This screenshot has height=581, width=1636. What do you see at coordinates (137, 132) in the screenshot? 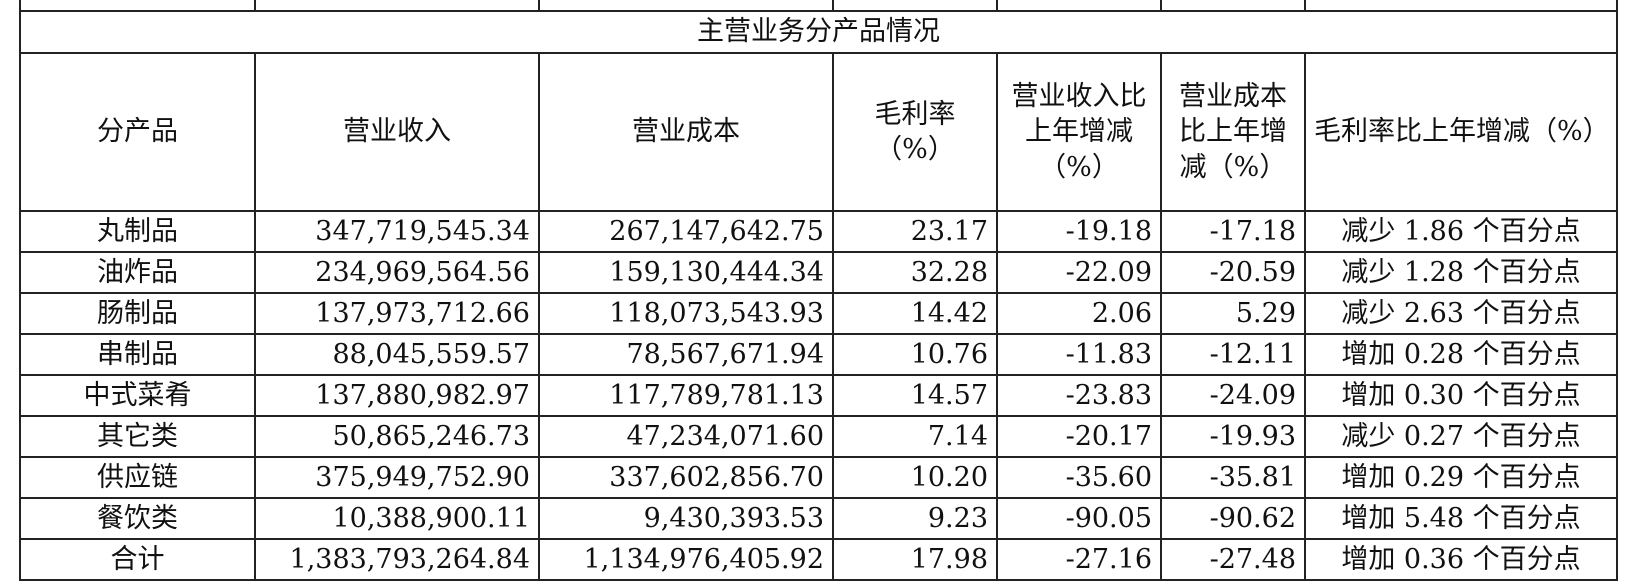
I see `header-cell: 分产品` at bounding box center [137, 132].